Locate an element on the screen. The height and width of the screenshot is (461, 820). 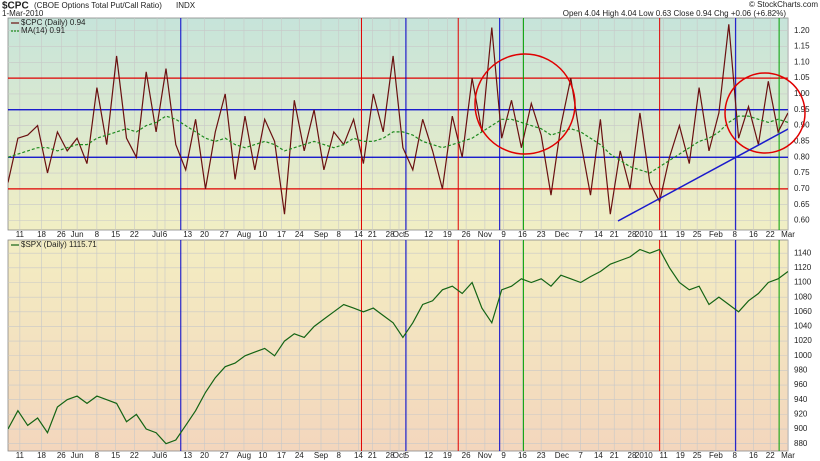
series-line is located at coordinates (398, 144).